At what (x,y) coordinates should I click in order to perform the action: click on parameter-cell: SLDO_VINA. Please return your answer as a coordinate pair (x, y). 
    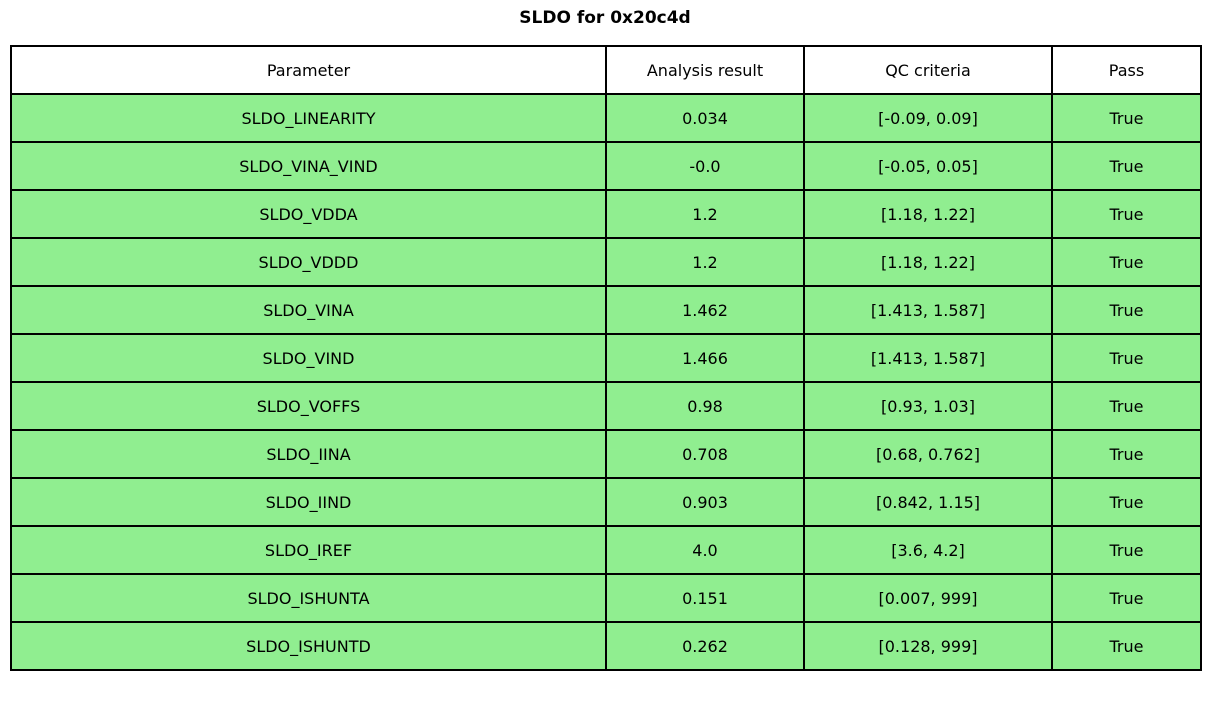
    Looking at the image, I should click on (308, 310).